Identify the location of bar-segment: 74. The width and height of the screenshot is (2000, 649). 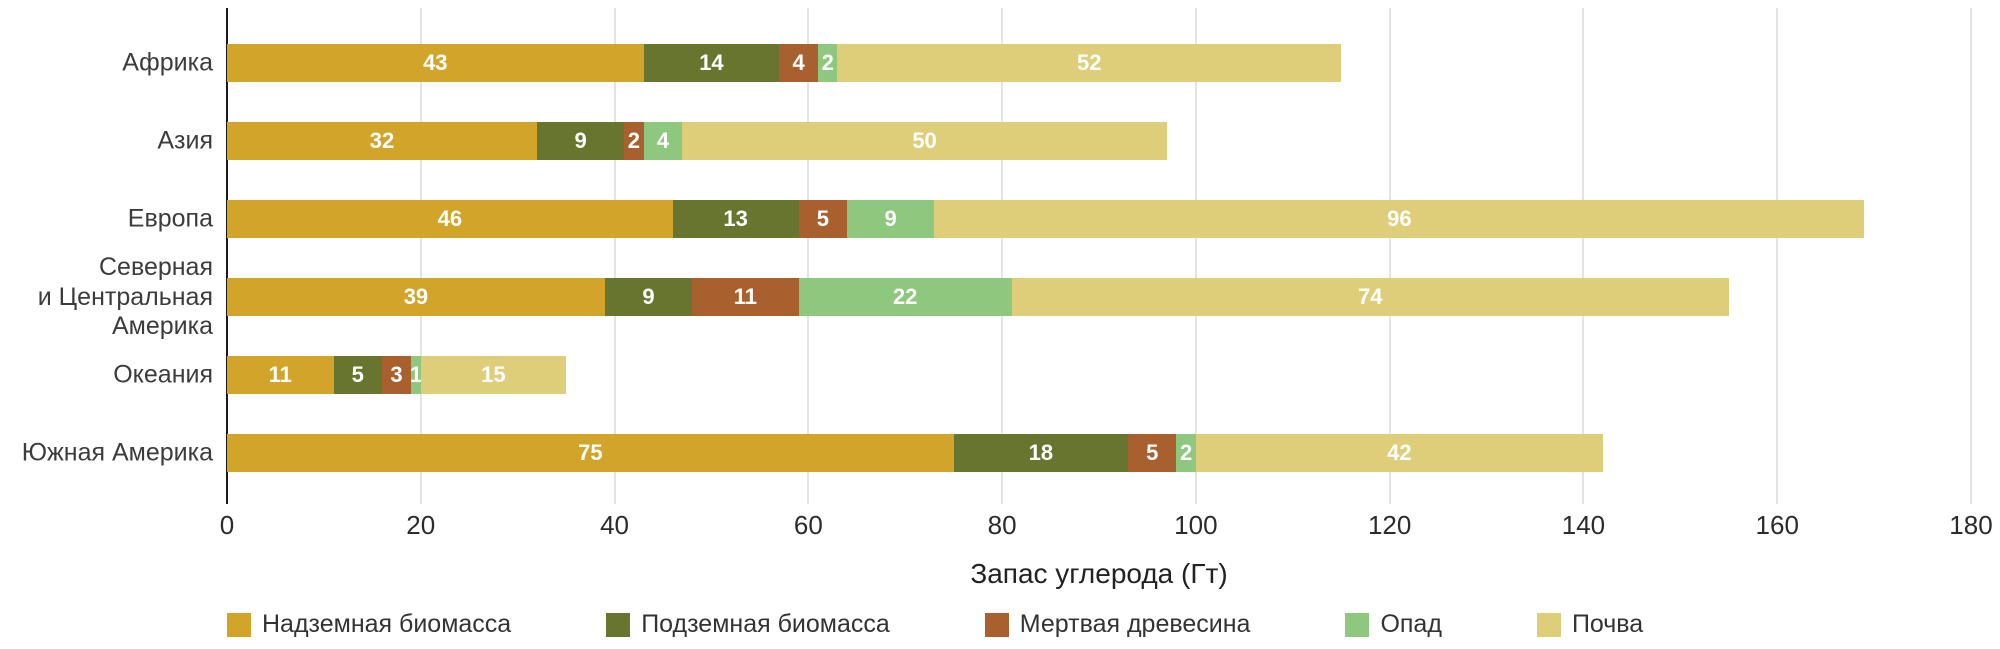
(1370, 297).